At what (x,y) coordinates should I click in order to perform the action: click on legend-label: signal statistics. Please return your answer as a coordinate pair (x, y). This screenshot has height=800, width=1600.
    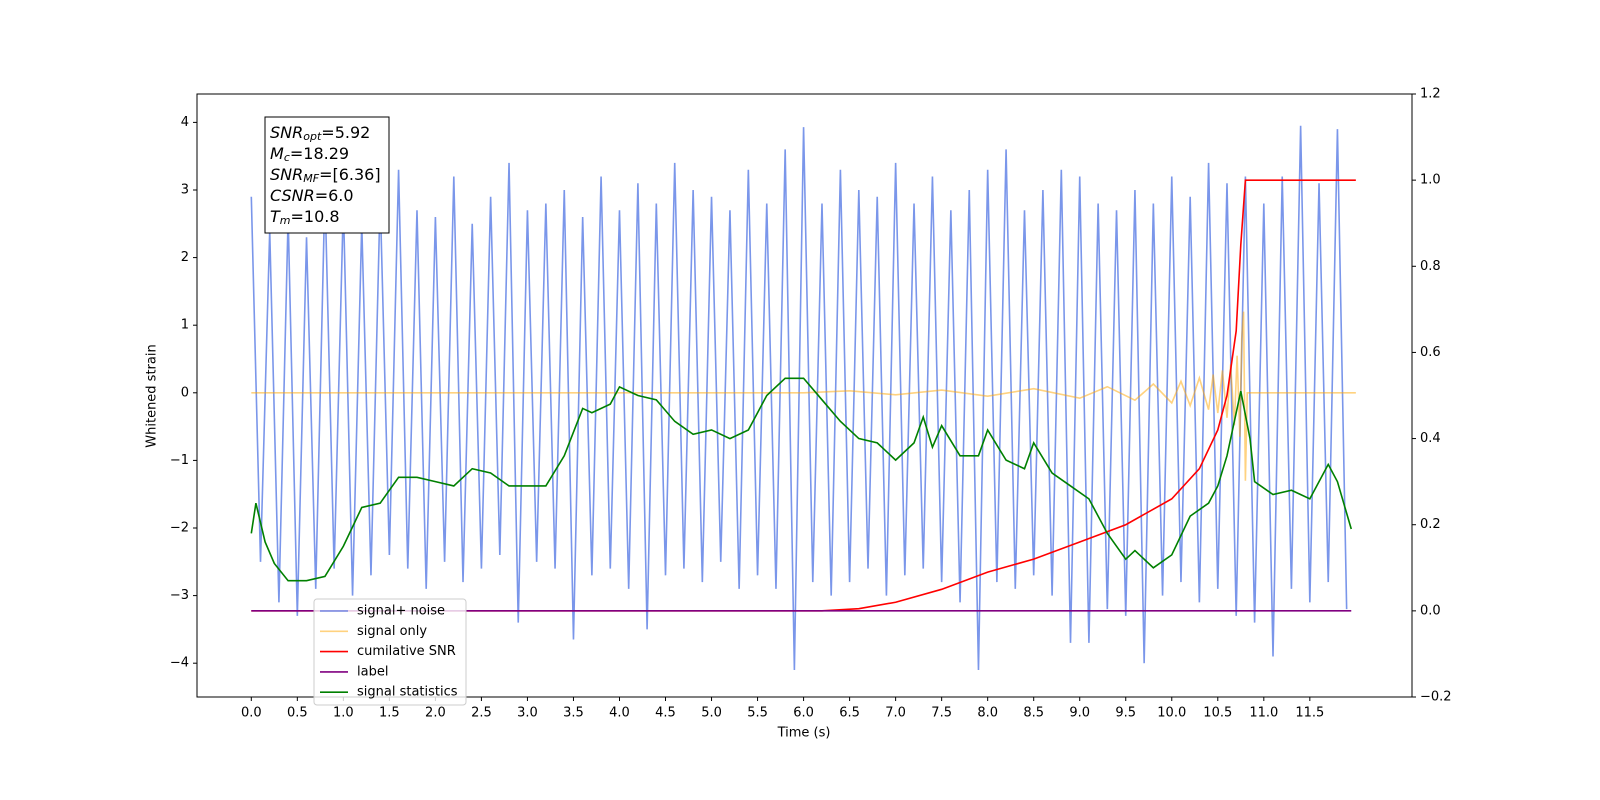
    Looking at the image, I should click on (407, 692).